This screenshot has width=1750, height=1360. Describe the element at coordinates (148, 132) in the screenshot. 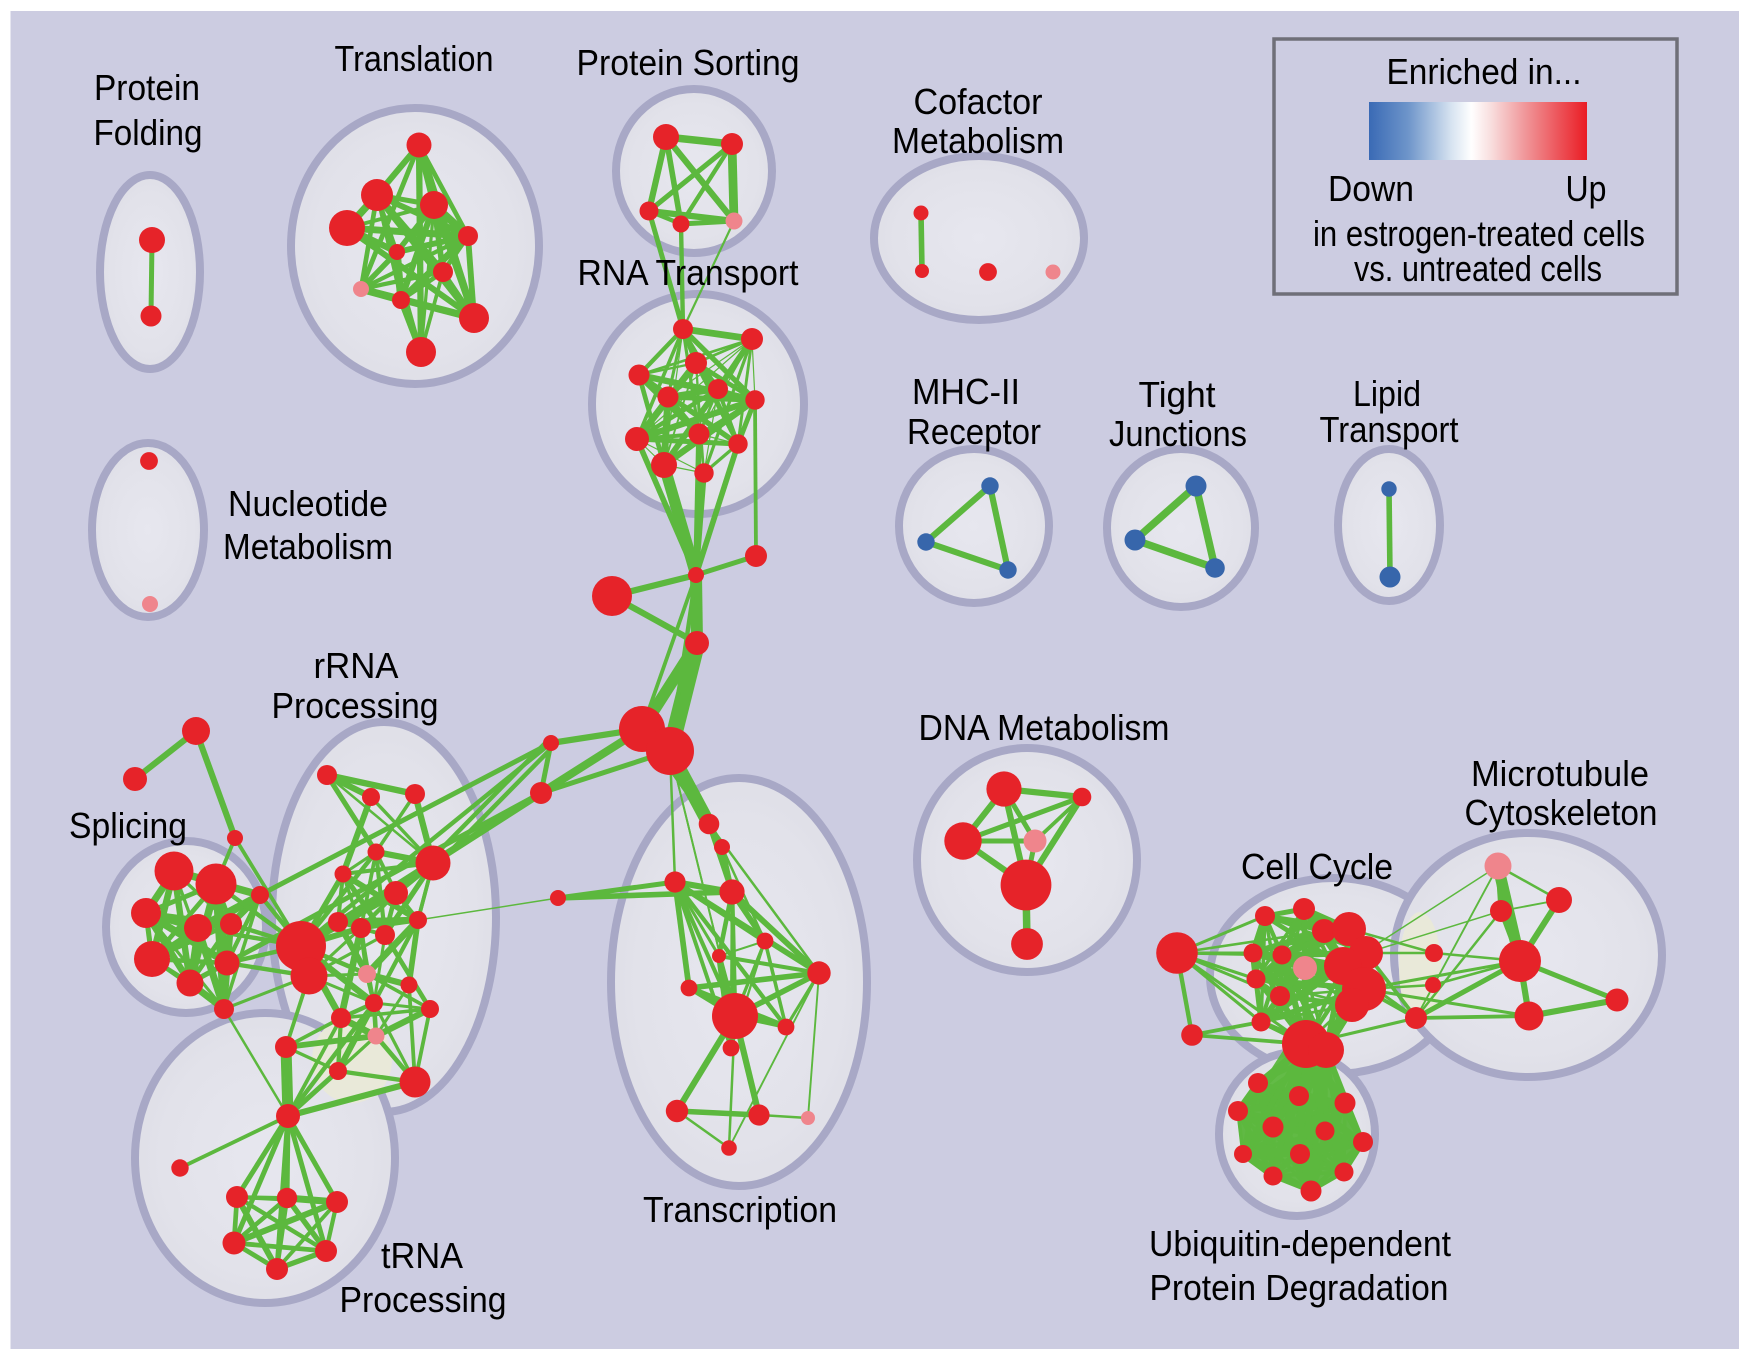

I see `svg-text: Folding` at that location.